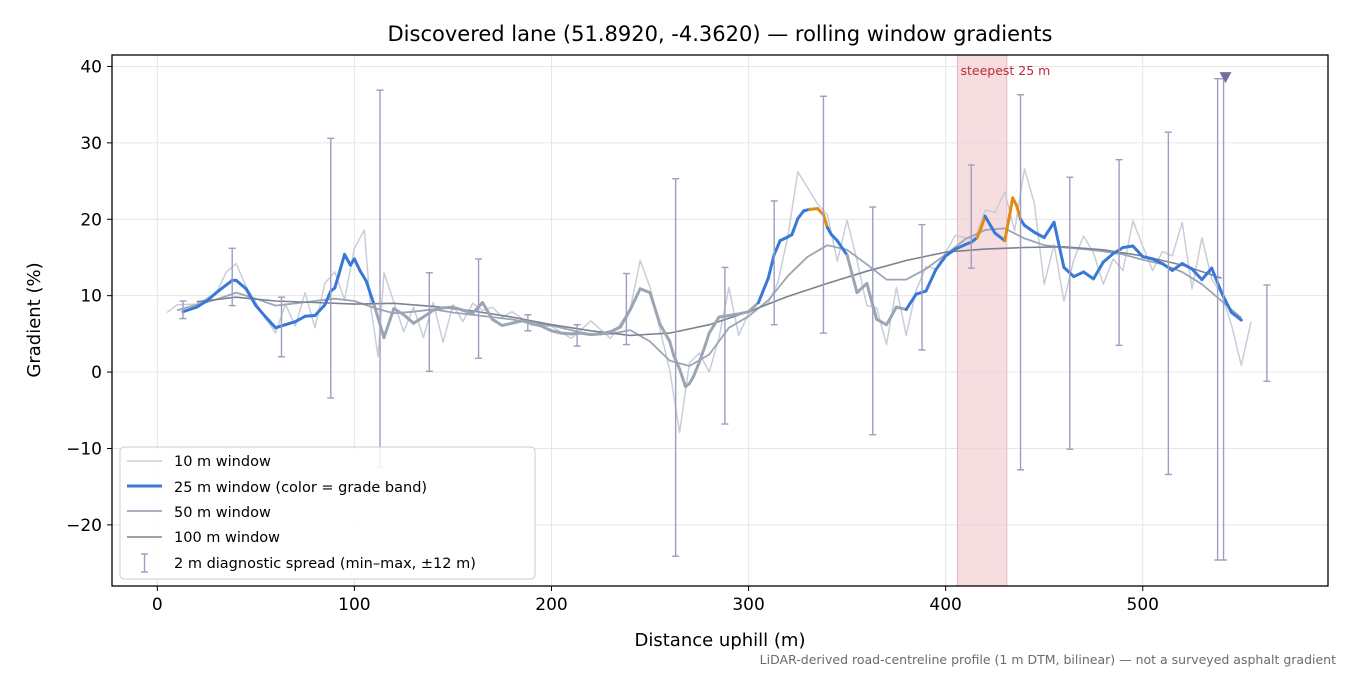 This screenshot has height=675, width=1350. I want to click on y-tick-label: −10, so click(84, 449).